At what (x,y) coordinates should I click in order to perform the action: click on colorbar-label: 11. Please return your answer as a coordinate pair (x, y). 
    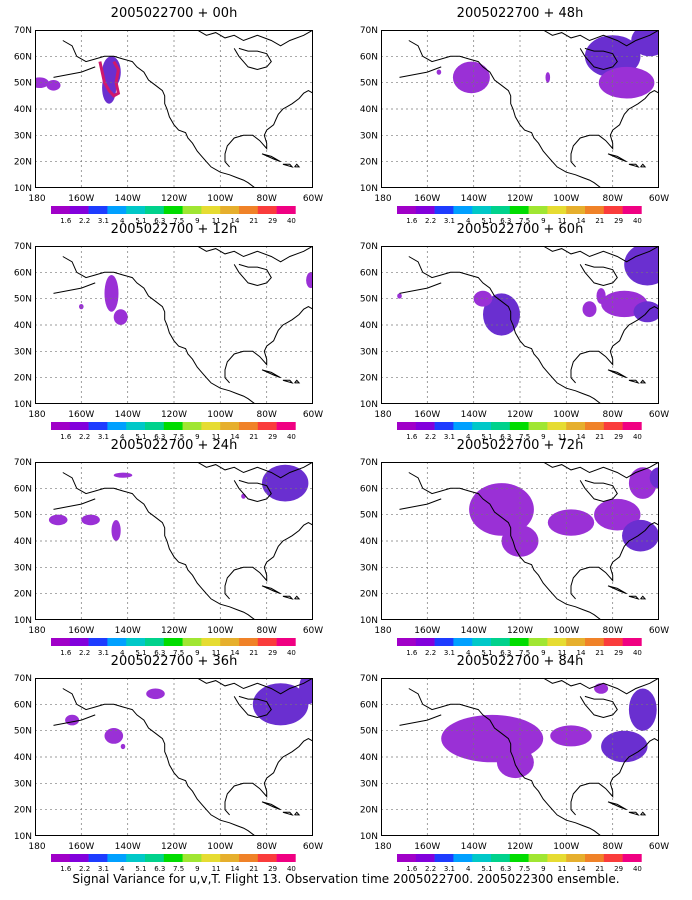
    Looking at the image, I should click on (562, 653).